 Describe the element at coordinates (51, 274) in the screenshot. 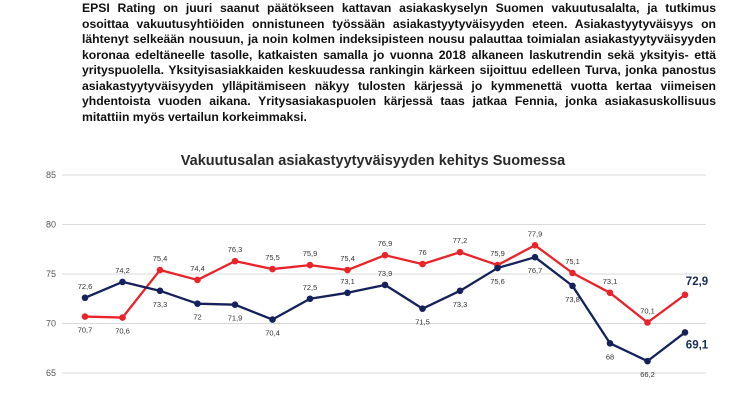

I see `y-tick-label: 75` at that location.